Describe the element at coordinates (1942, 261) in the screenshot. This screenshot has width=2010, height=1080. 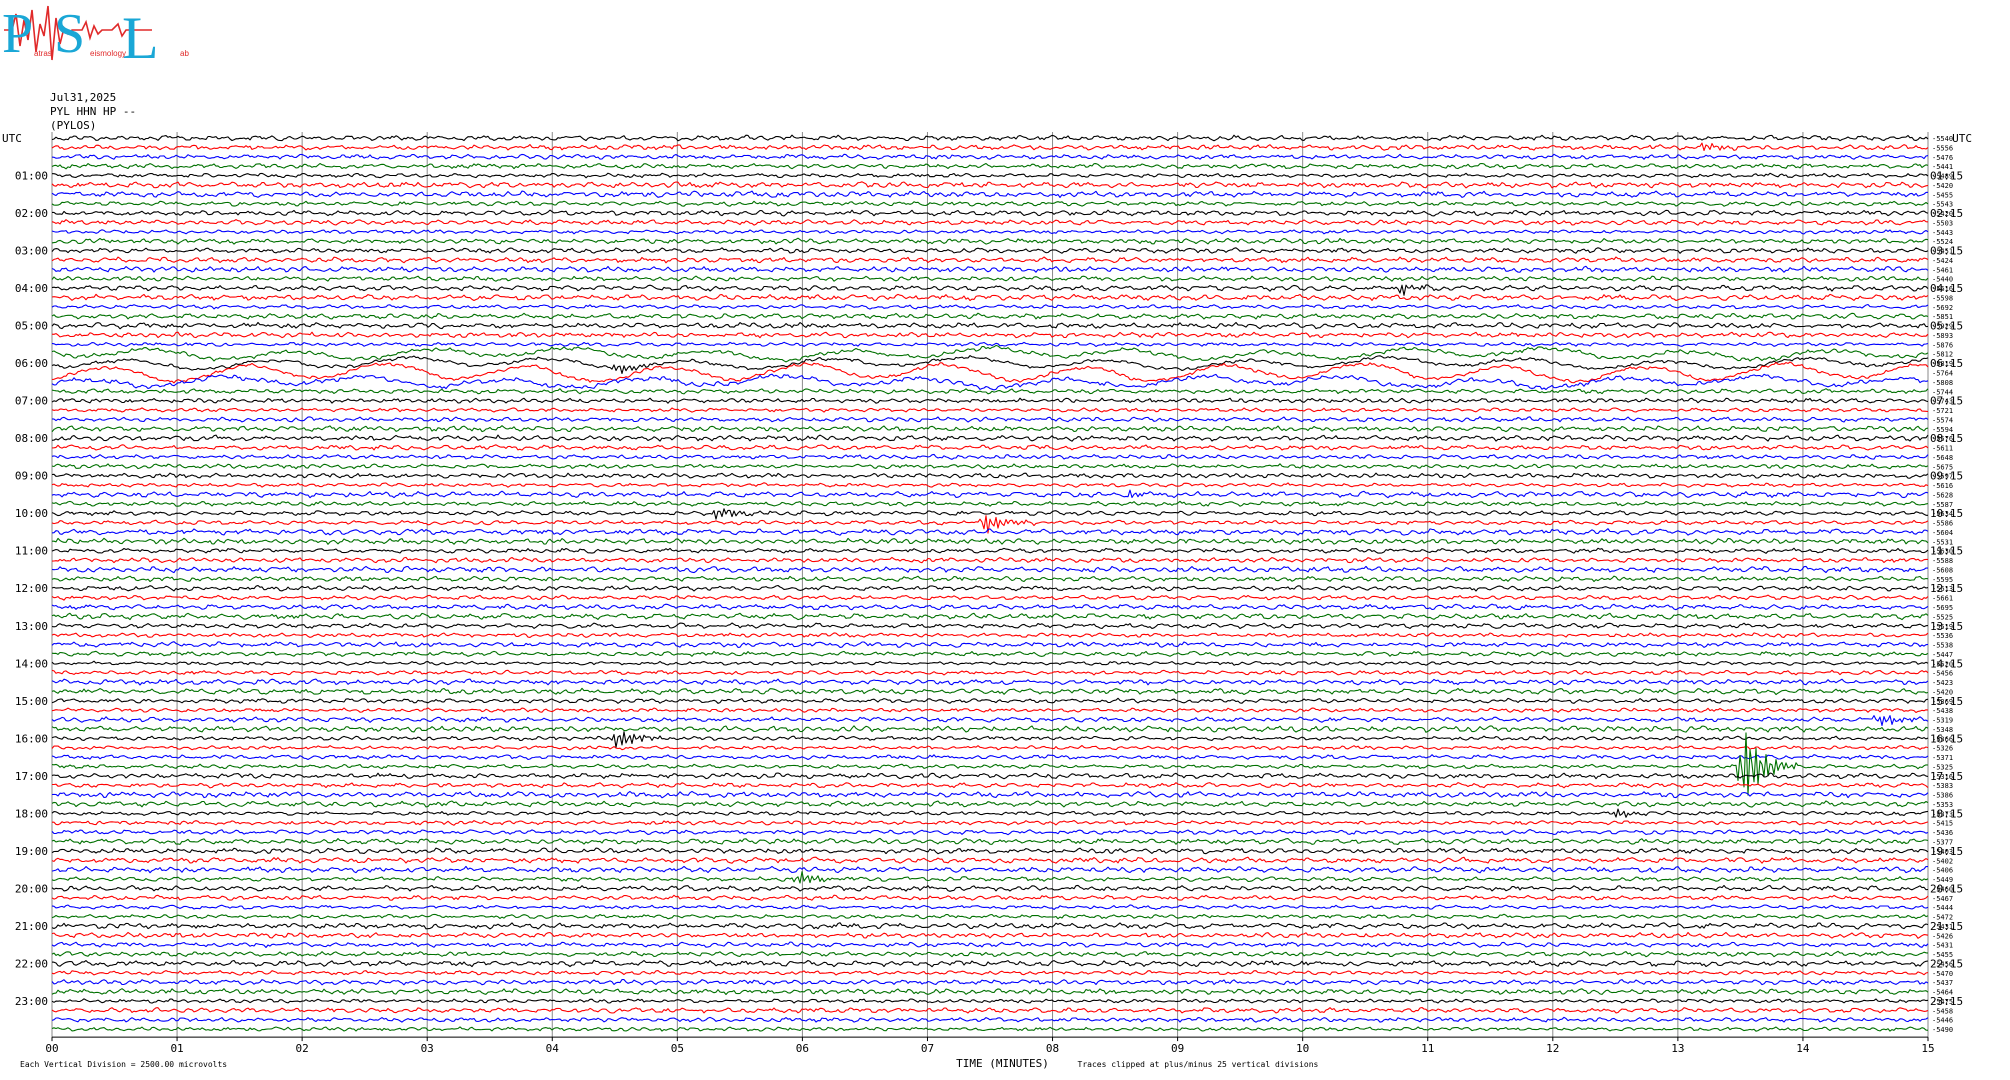
I see `trace-offset-label: -5424` at that location.